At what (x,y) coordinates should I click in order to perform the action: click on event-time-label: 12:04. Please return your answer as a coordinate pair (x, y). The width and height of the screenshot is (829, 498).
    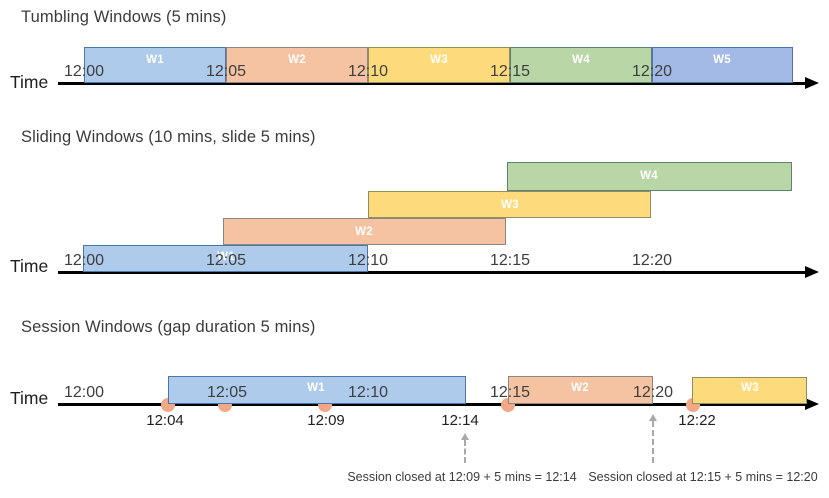
    Looking at the image, I should click on (165, 420).